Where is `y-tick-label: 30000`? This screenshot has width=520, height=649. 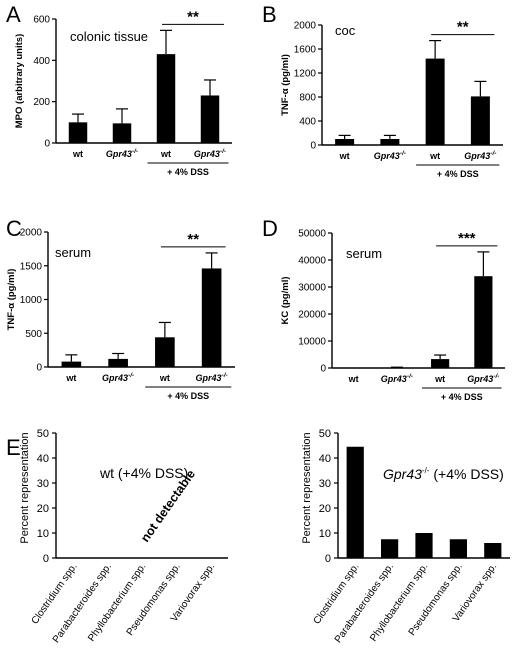
y-tick-label: 30000 is located at coordinates (312, 288).